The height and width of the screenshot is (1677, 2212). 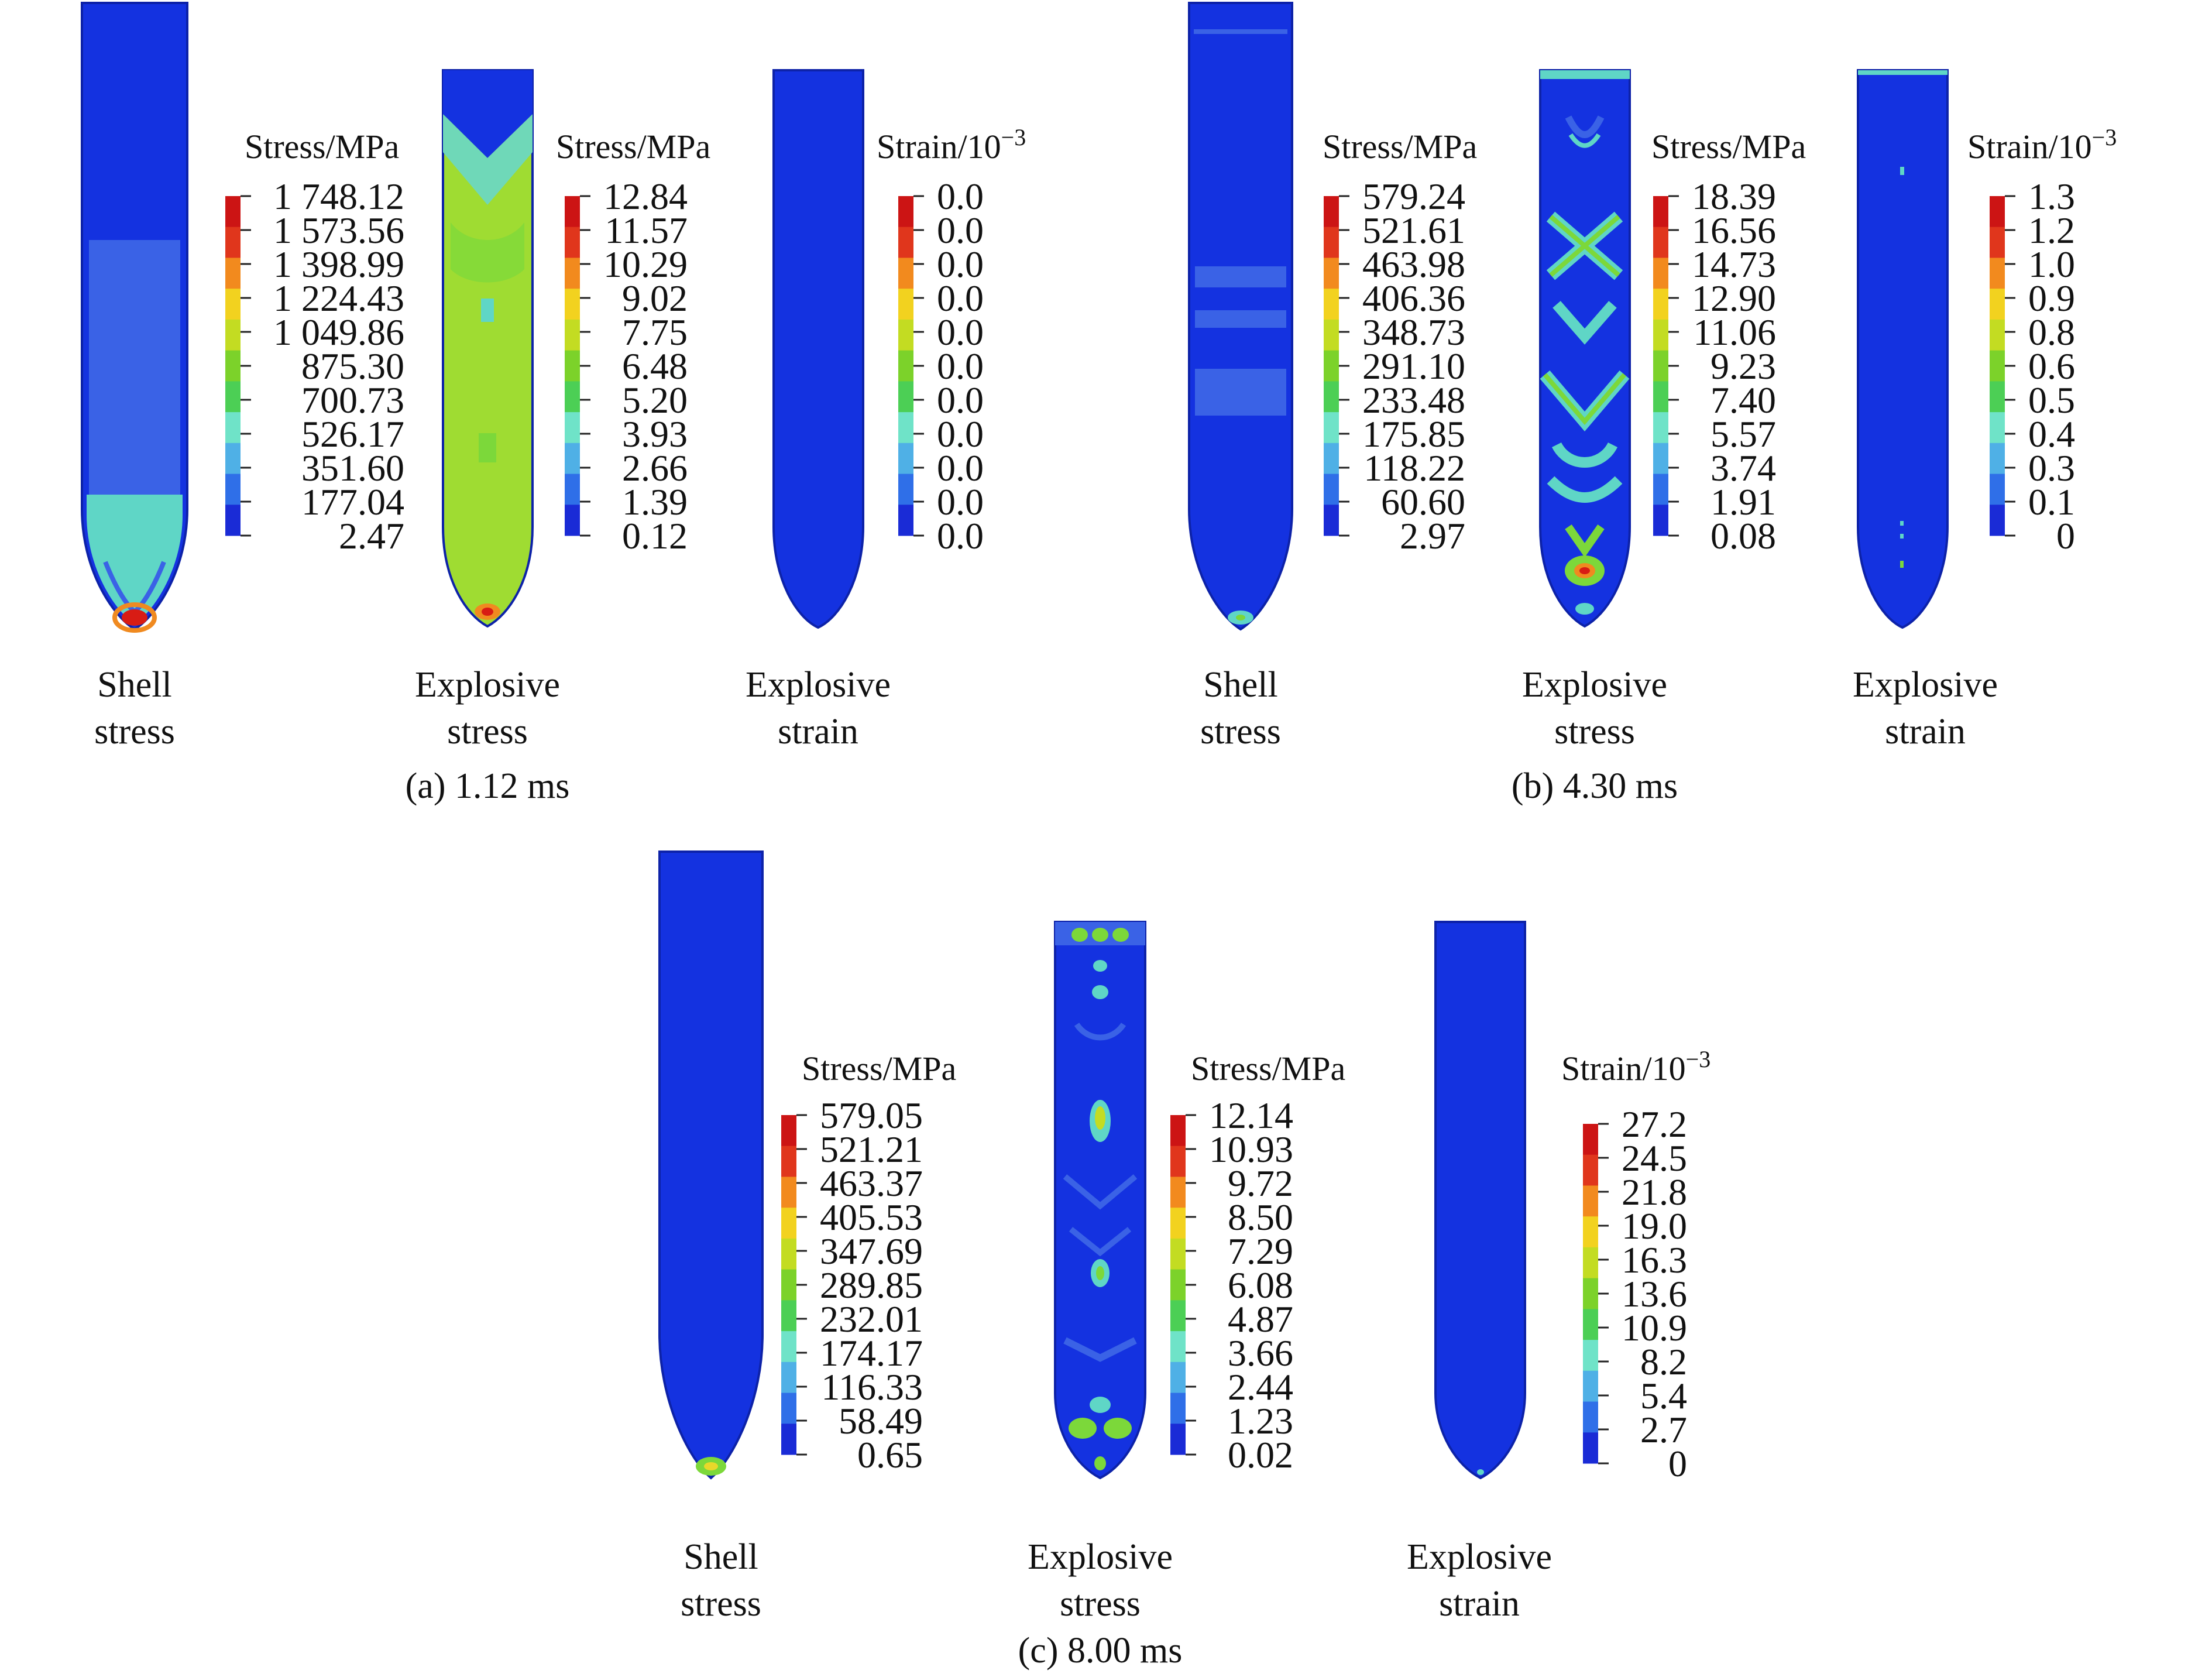 I want to click on colorbar-tick-label: 2.47, so click(x=371, y=536).